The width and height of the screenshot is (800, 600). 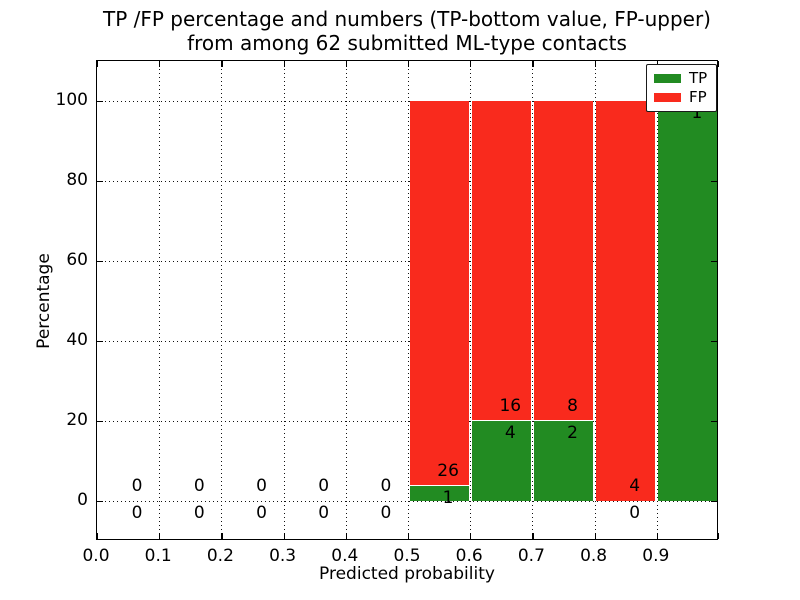 I want to click on x-tick-label: 0.4, so click(x=345, y=556).